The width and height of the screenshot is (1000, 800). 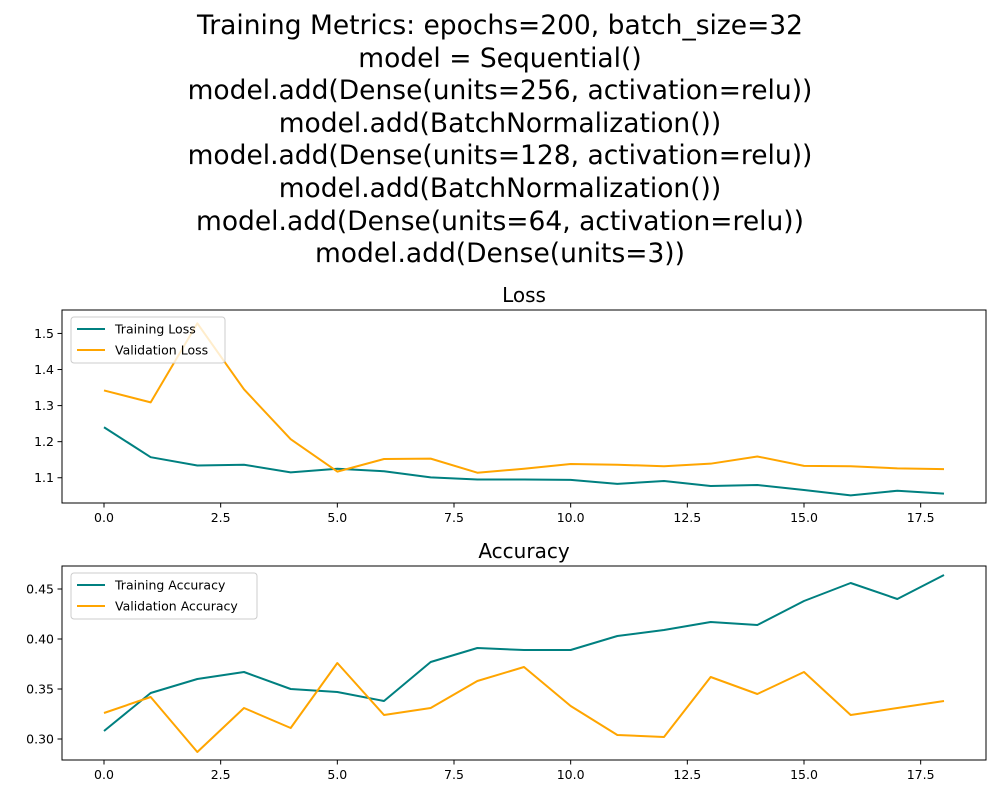 I want to click on legend-label: Validation Loss, so click(x=161, y=350).